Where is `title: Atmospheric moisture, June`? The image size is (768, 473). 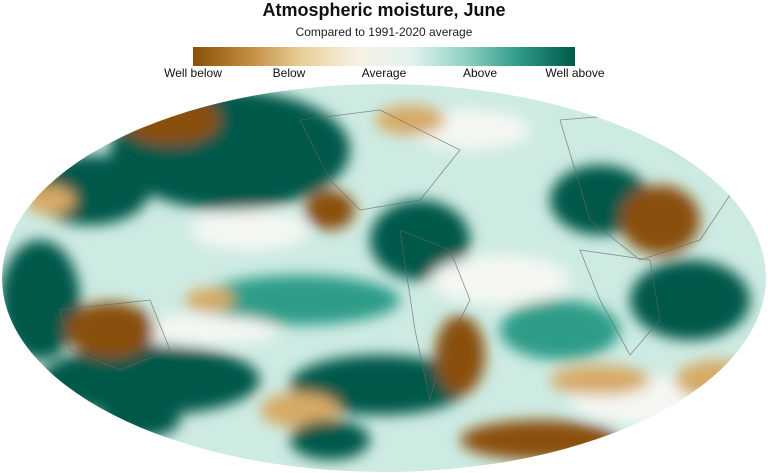
title: Atmospheric moisture, June is located at coordinates (384, 10).